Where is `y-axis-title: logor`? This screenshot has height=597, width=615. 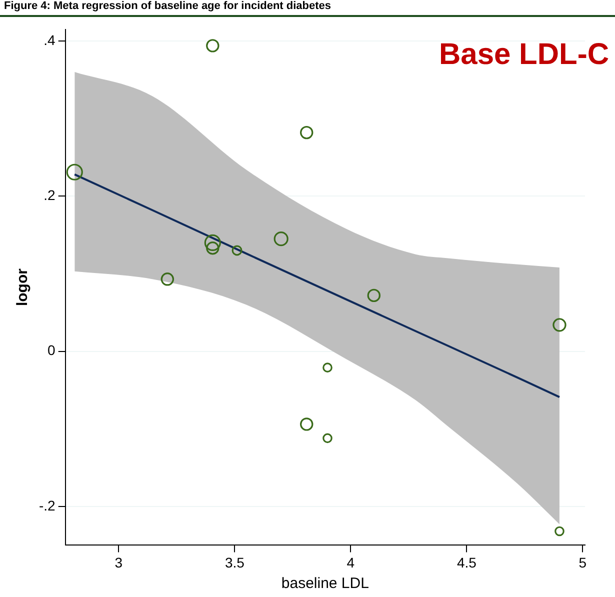
y-axis-title: logor is located at coordinates (23, 287).